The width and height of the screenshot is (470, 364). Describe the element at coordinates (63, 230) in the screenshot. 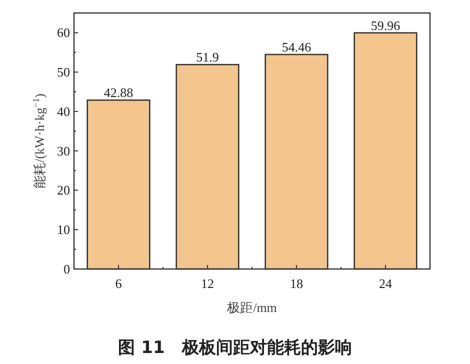

I see `y-tick-label: 10` at that location.